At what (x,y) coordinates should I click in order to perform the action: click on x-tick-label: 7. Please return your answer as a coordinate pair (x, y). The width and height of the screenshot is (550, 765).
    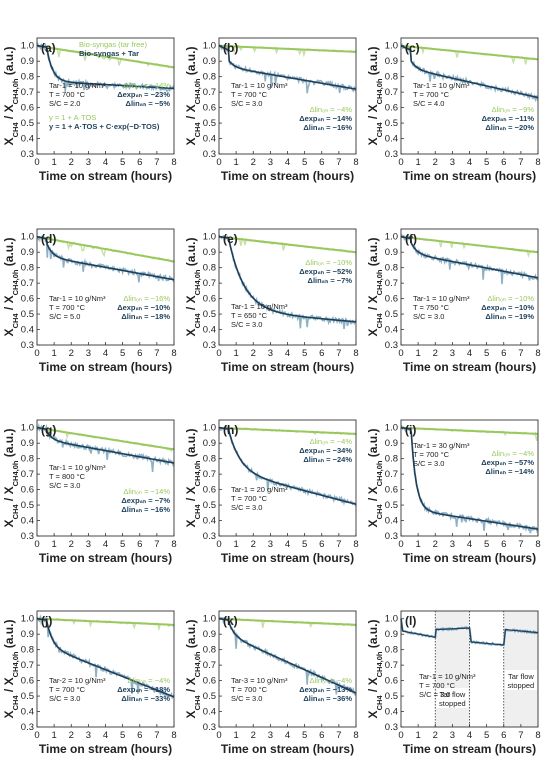
    Looking at the image, I should click on (520, 353).